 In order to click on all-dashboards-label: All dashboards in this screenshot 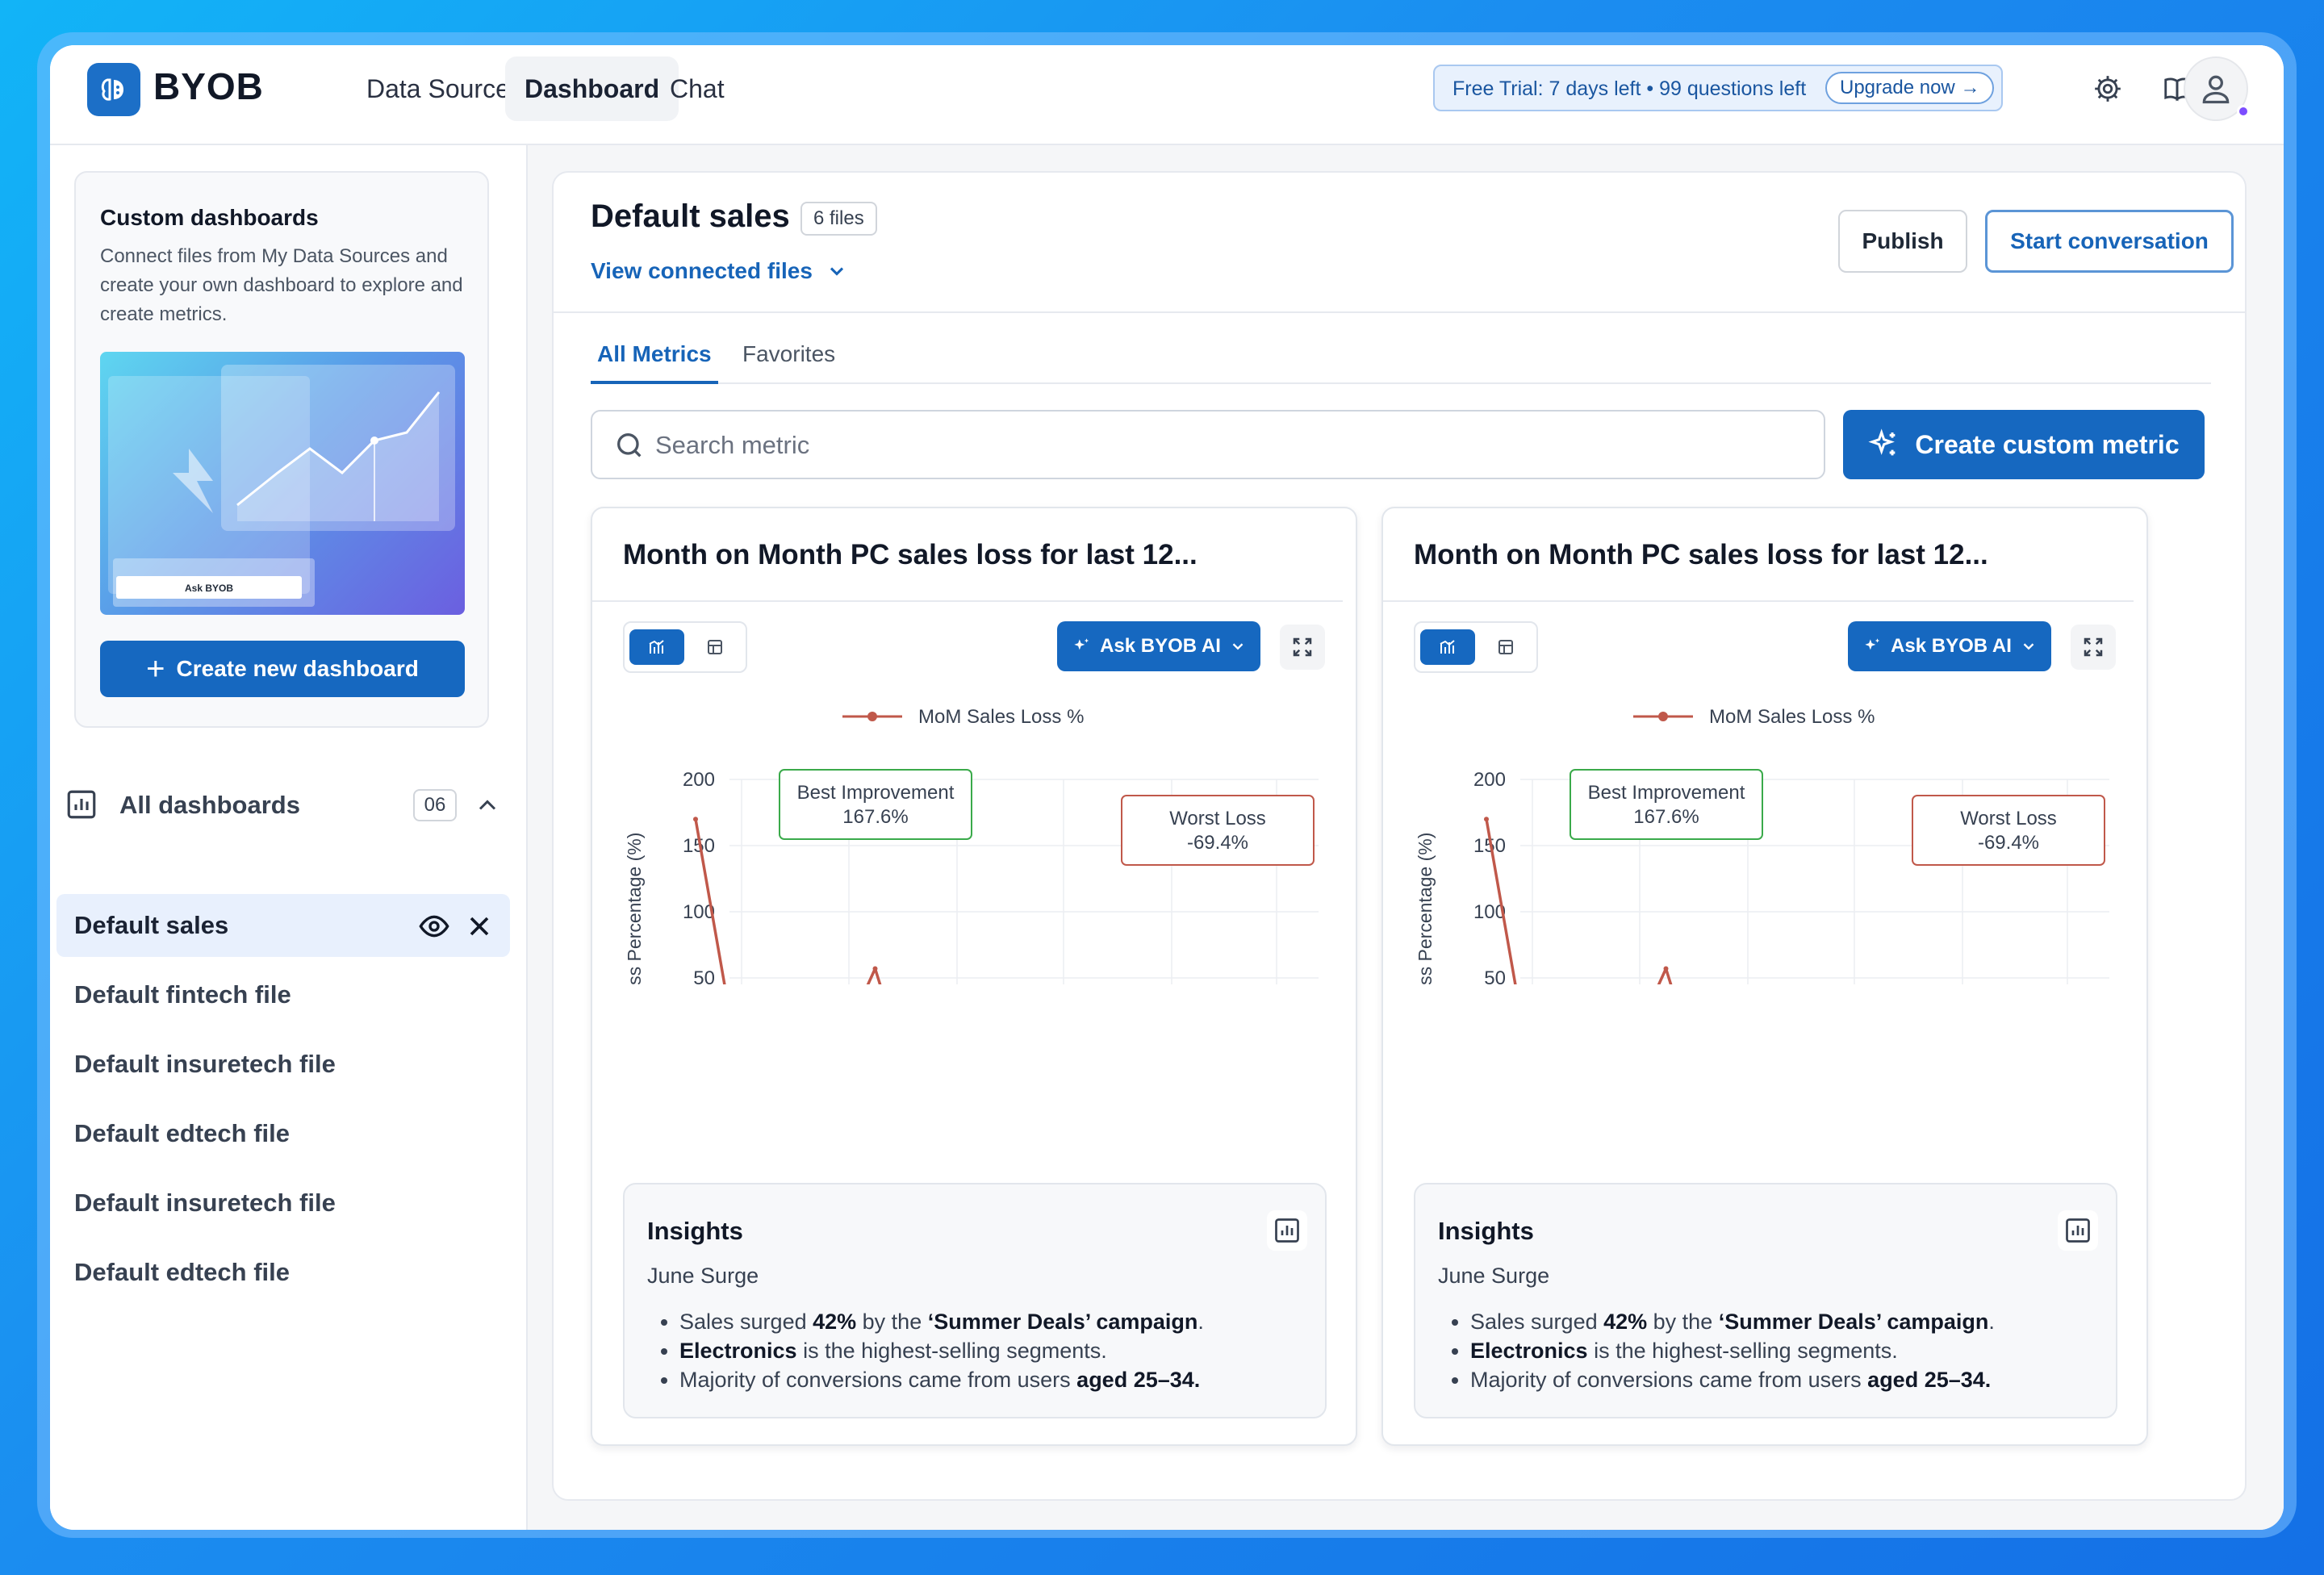, I will do `click(209, 805)`.